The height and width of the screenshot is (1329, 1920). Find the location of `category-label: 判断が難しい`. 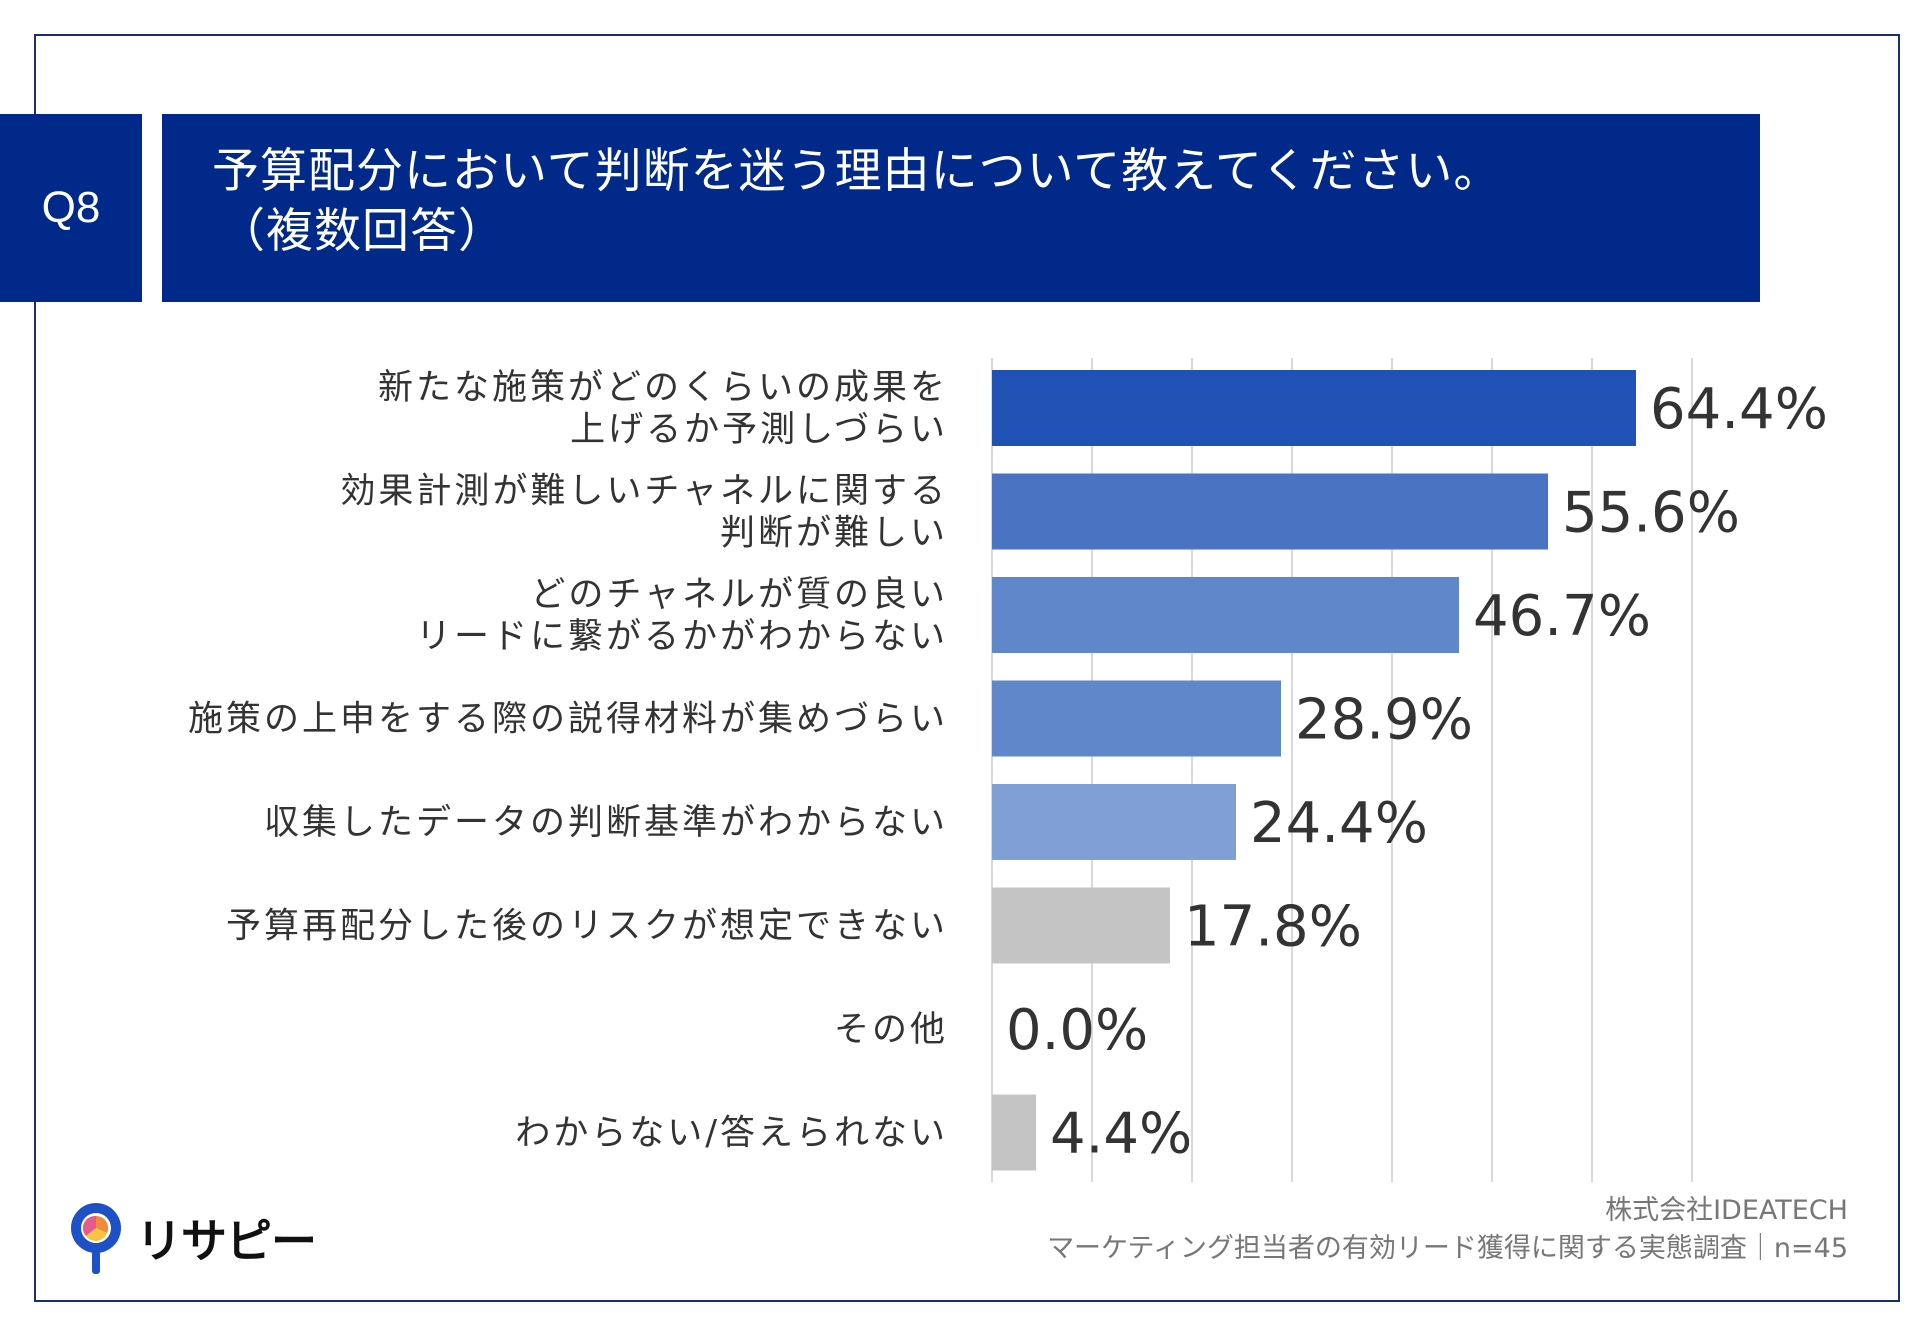

category-label: 判断が難しい is located at coordinates (834, 534).